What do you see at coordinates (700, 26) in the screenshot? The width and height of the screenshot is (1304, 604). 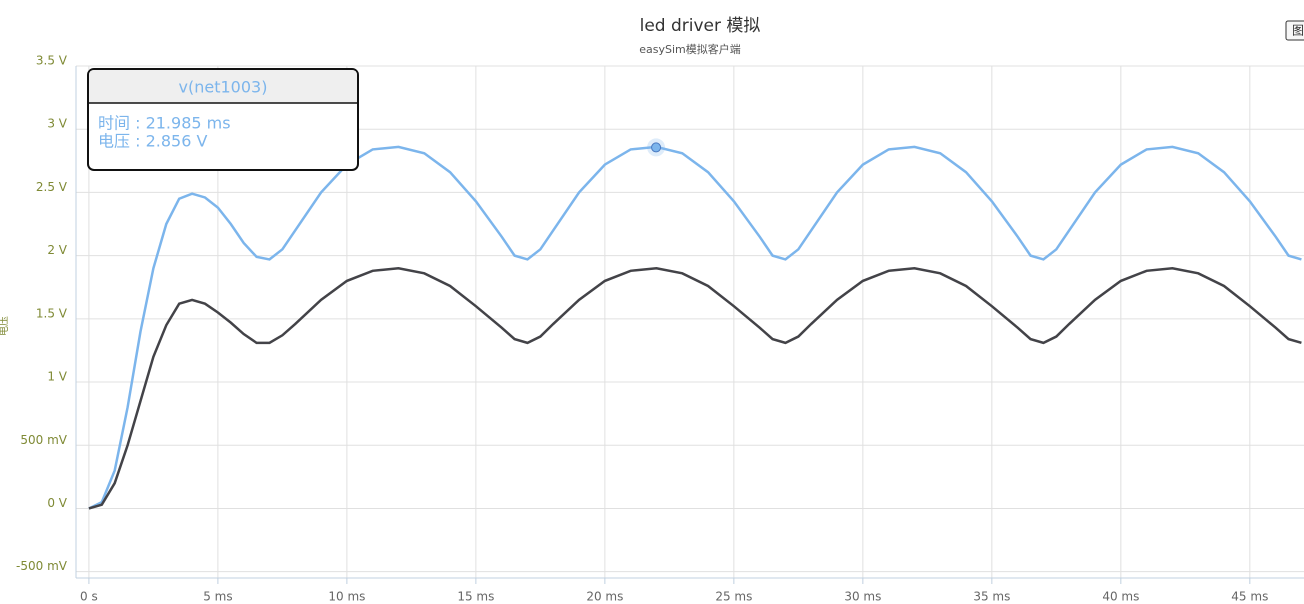 I see `chart-title: led driver 模拟` at bounding box center [700, 26].